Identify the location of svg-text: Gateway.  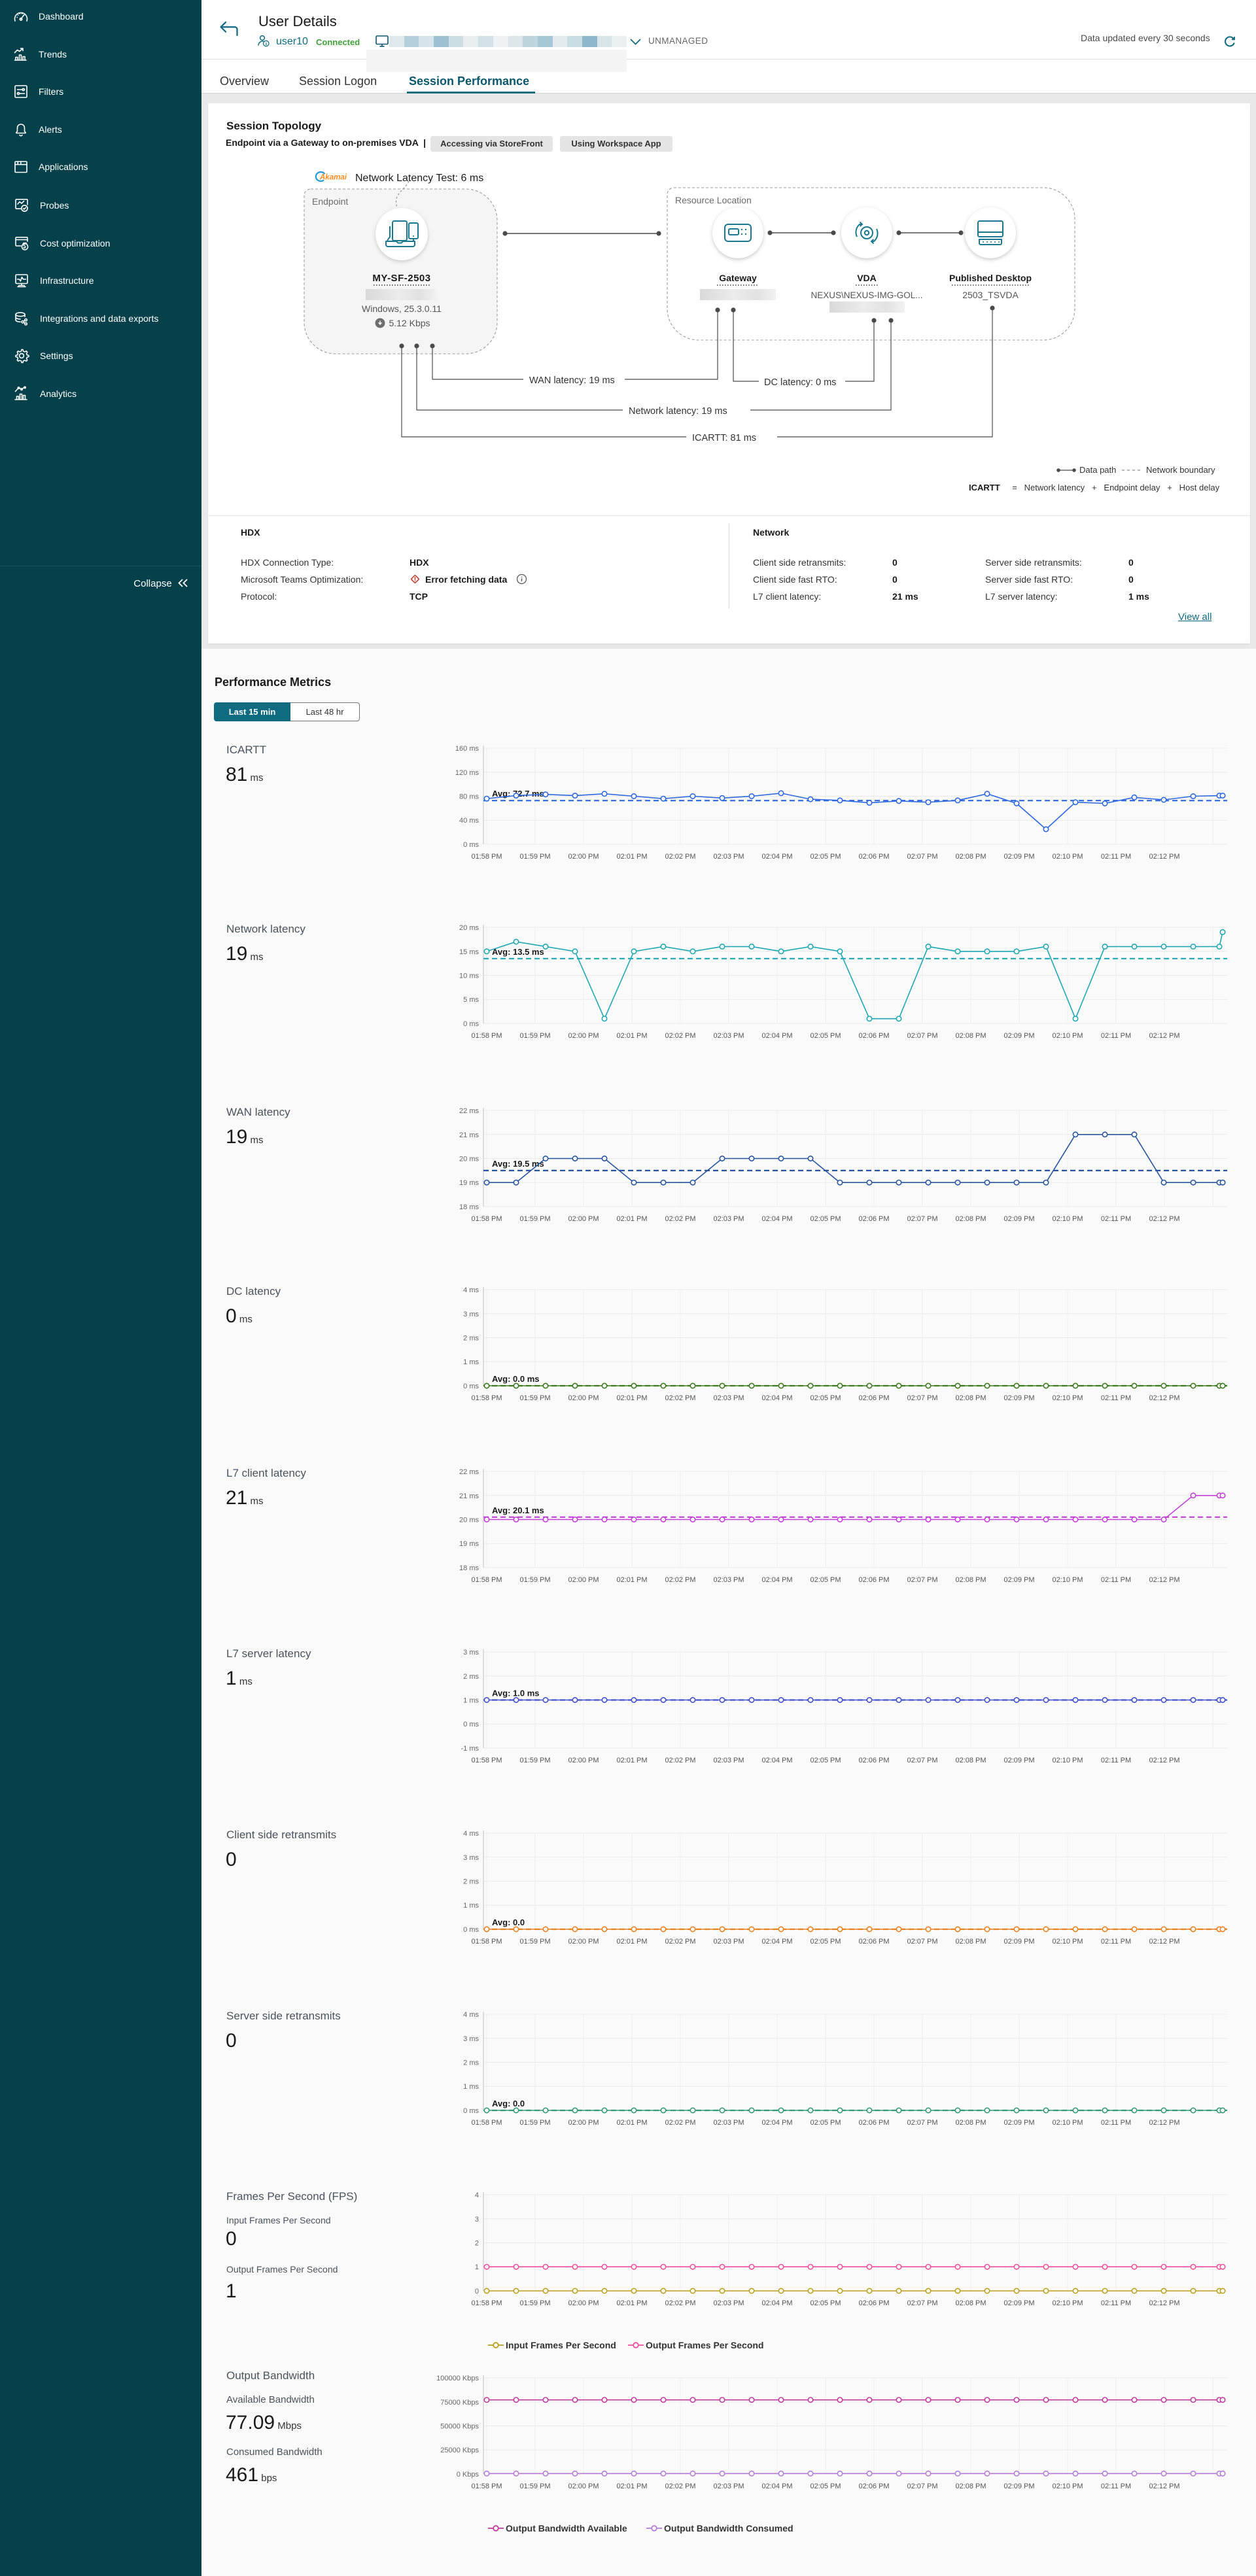
(738, 278).